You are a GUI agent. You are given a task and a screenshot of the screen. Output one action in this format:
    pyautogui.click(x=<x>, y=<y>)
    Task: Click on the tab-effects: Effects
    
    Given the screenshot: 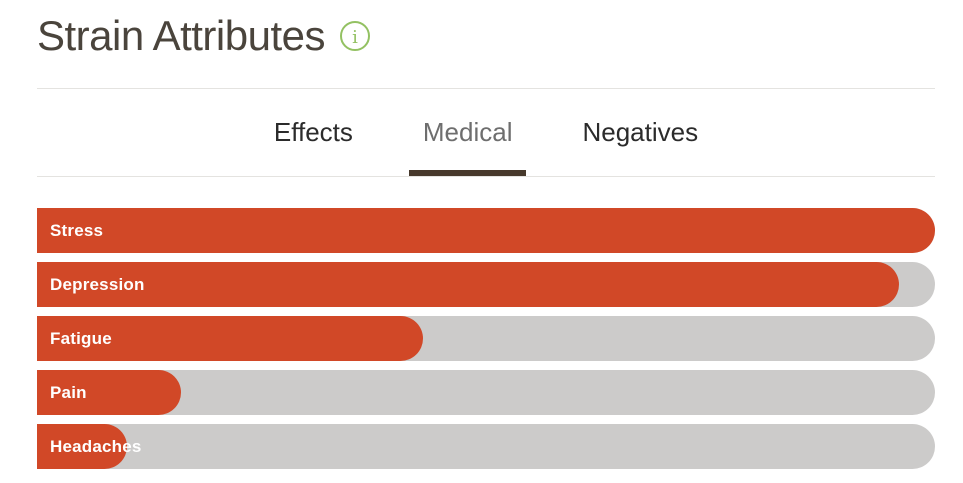 What is the action you would take?
    pyautogui.click(x=313, y=132)
    